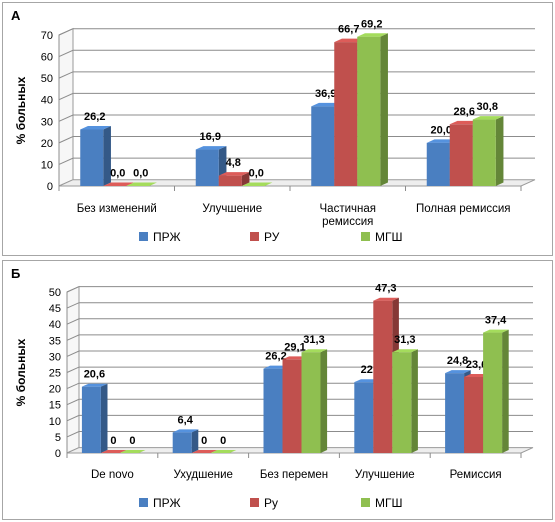 The image size is (555, 522). What do you see at coordinates (186, 420) in the screenshot?
I see `data-label: 6,4` at bounding box center [186, 420].